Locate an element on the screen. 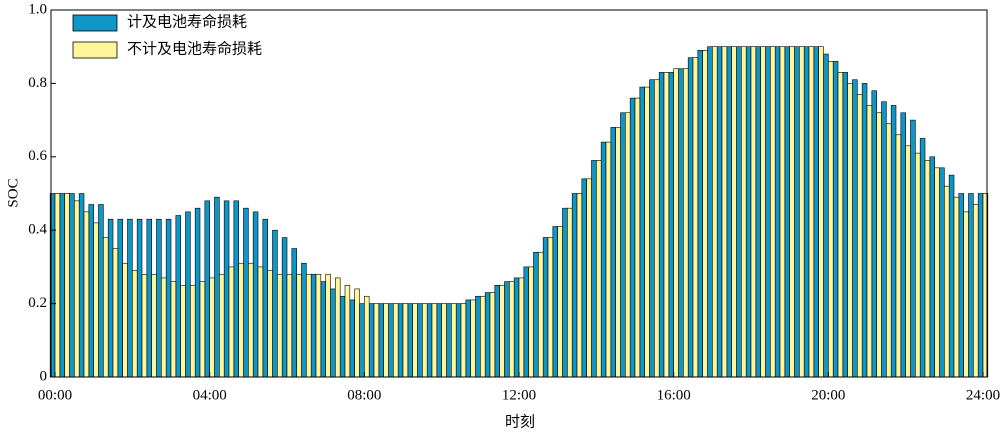 Image resolution: width=1000 pixels, height=437 pixels. legend-swatch is located at coordinates (95, 23).